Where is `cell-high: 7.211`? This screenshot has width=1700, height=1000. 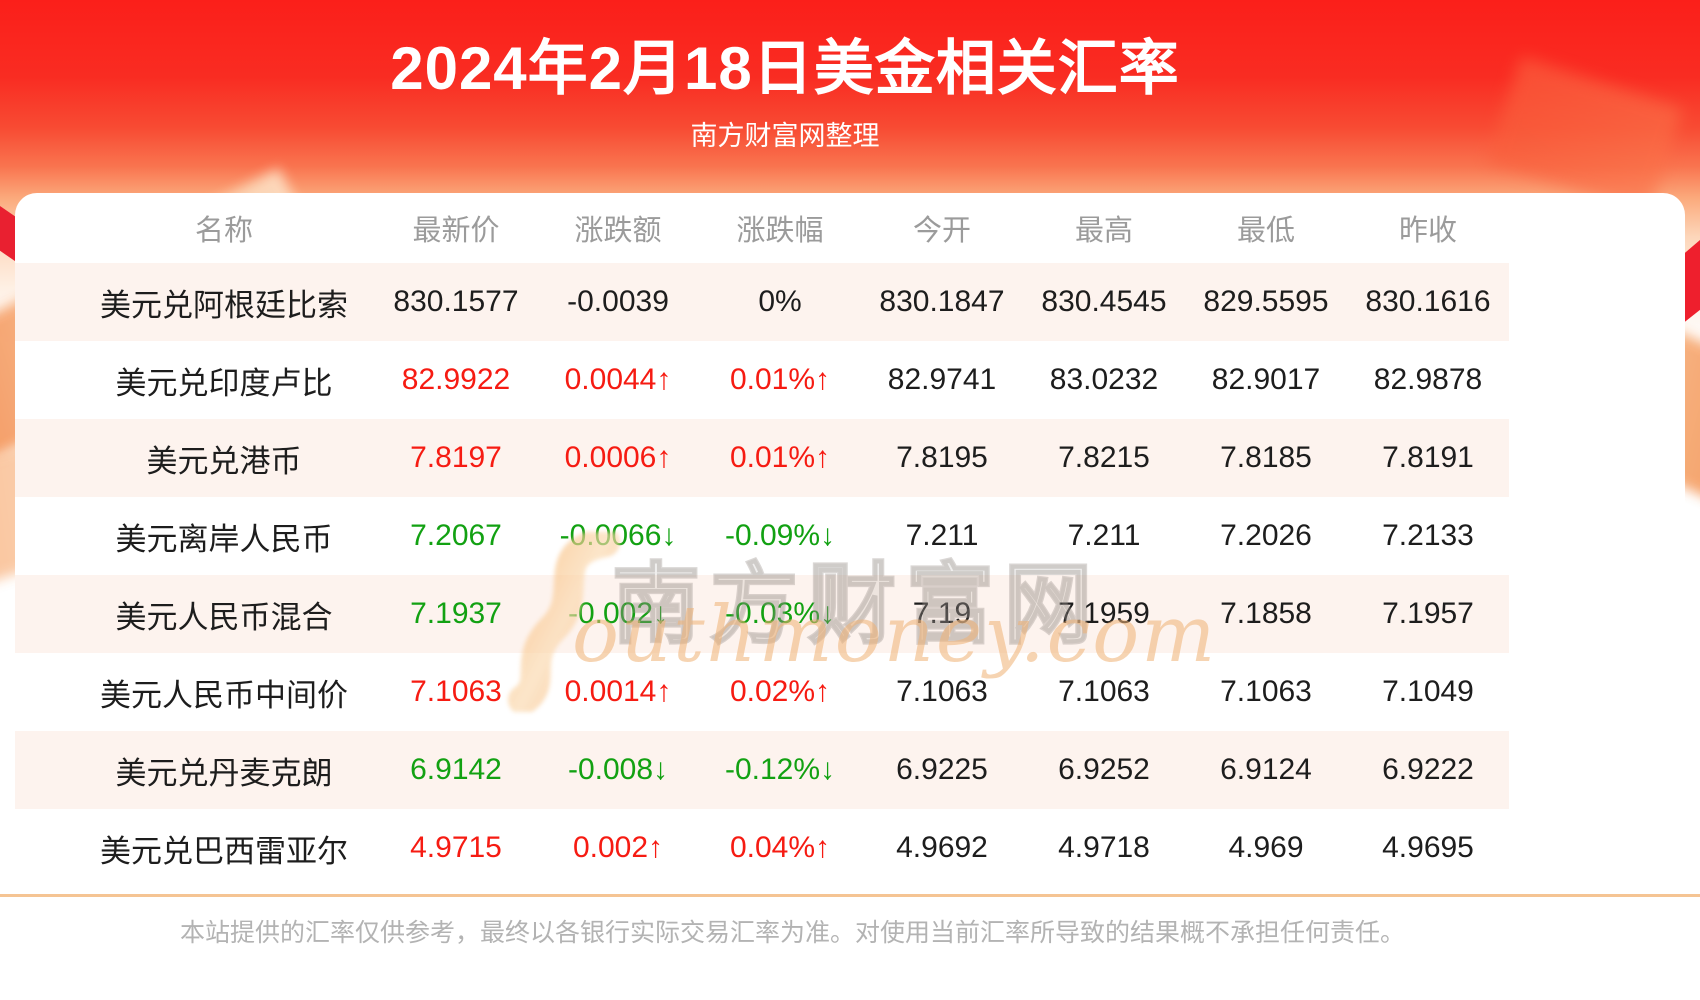
cell-high: 7.211 is located at coordinates (1104, 535).